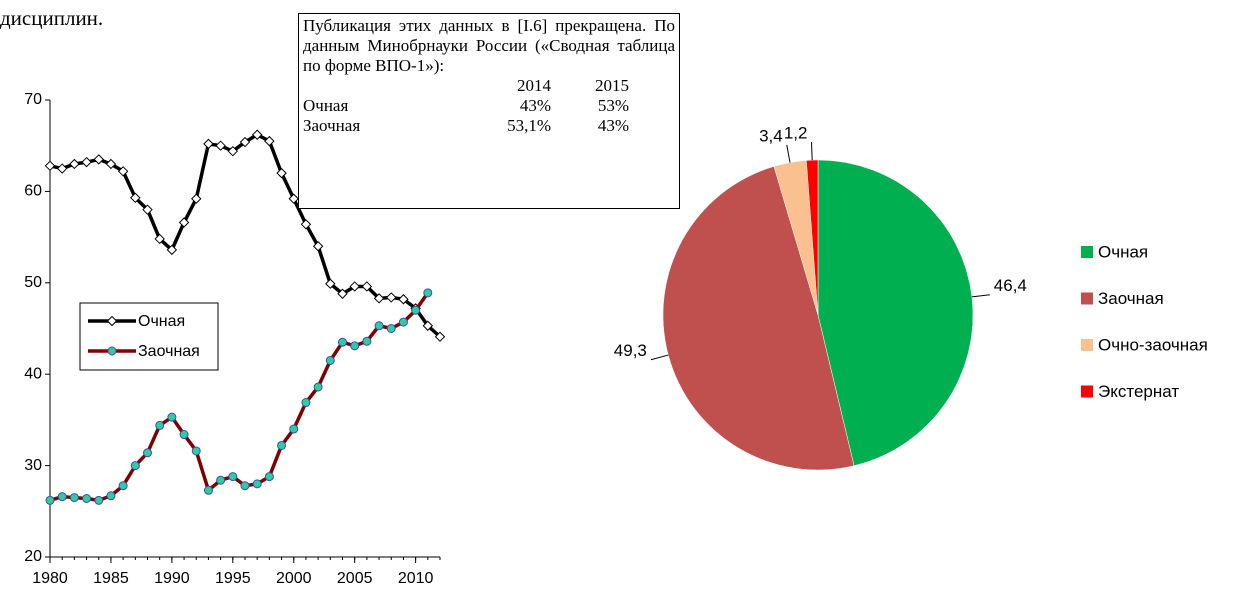 This screenshot has width=1258, height=594. I want to click on data-label: 49,3, so click(630, 350).